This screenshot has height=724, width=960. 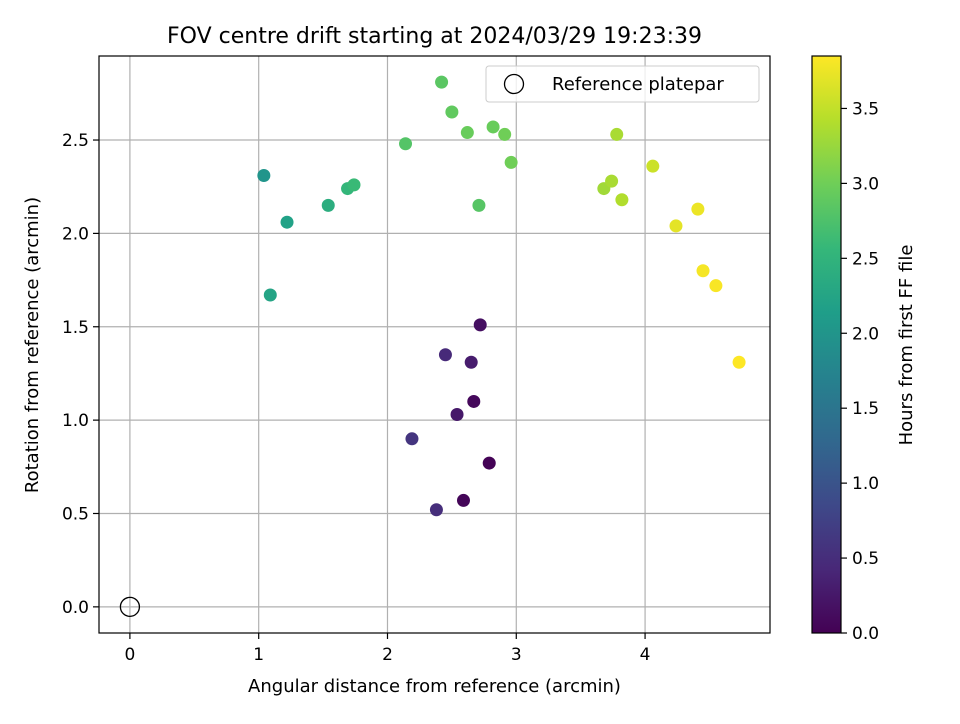 What do you see at coordinates (516, 655) in the screenshot?
I see `x-tick-label: 3` at bounding box center [516, 655].